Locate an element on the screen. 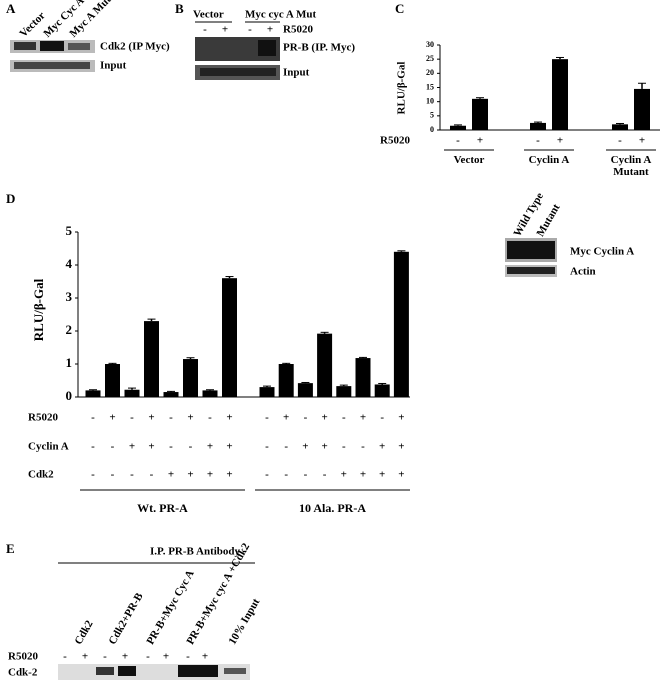 The width and height of the screenshot is (664, 682). lane-label: Cdk2+PR-B is located at coordinates (126, 618).